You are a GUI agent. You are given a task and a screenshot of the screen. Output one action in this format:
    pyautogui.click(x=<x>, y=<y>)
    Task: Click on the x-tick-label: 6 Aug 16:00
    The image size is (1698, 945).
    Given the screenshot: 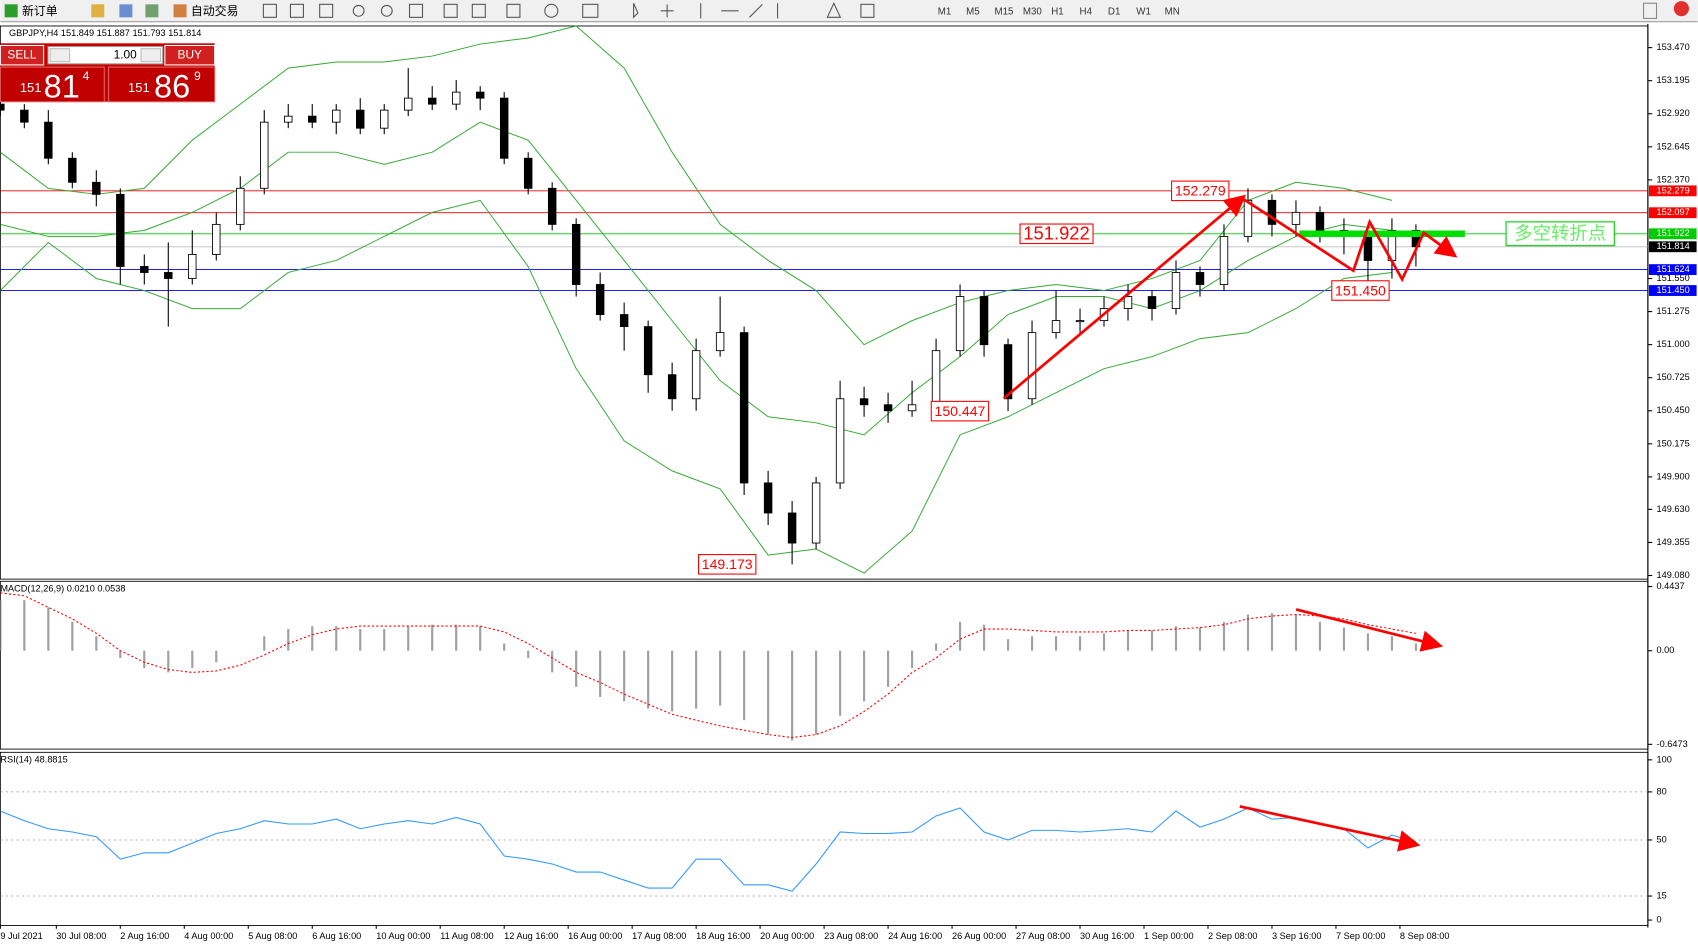 What is the action you would take?
    pyautogui.click(x=336, y=936)
    